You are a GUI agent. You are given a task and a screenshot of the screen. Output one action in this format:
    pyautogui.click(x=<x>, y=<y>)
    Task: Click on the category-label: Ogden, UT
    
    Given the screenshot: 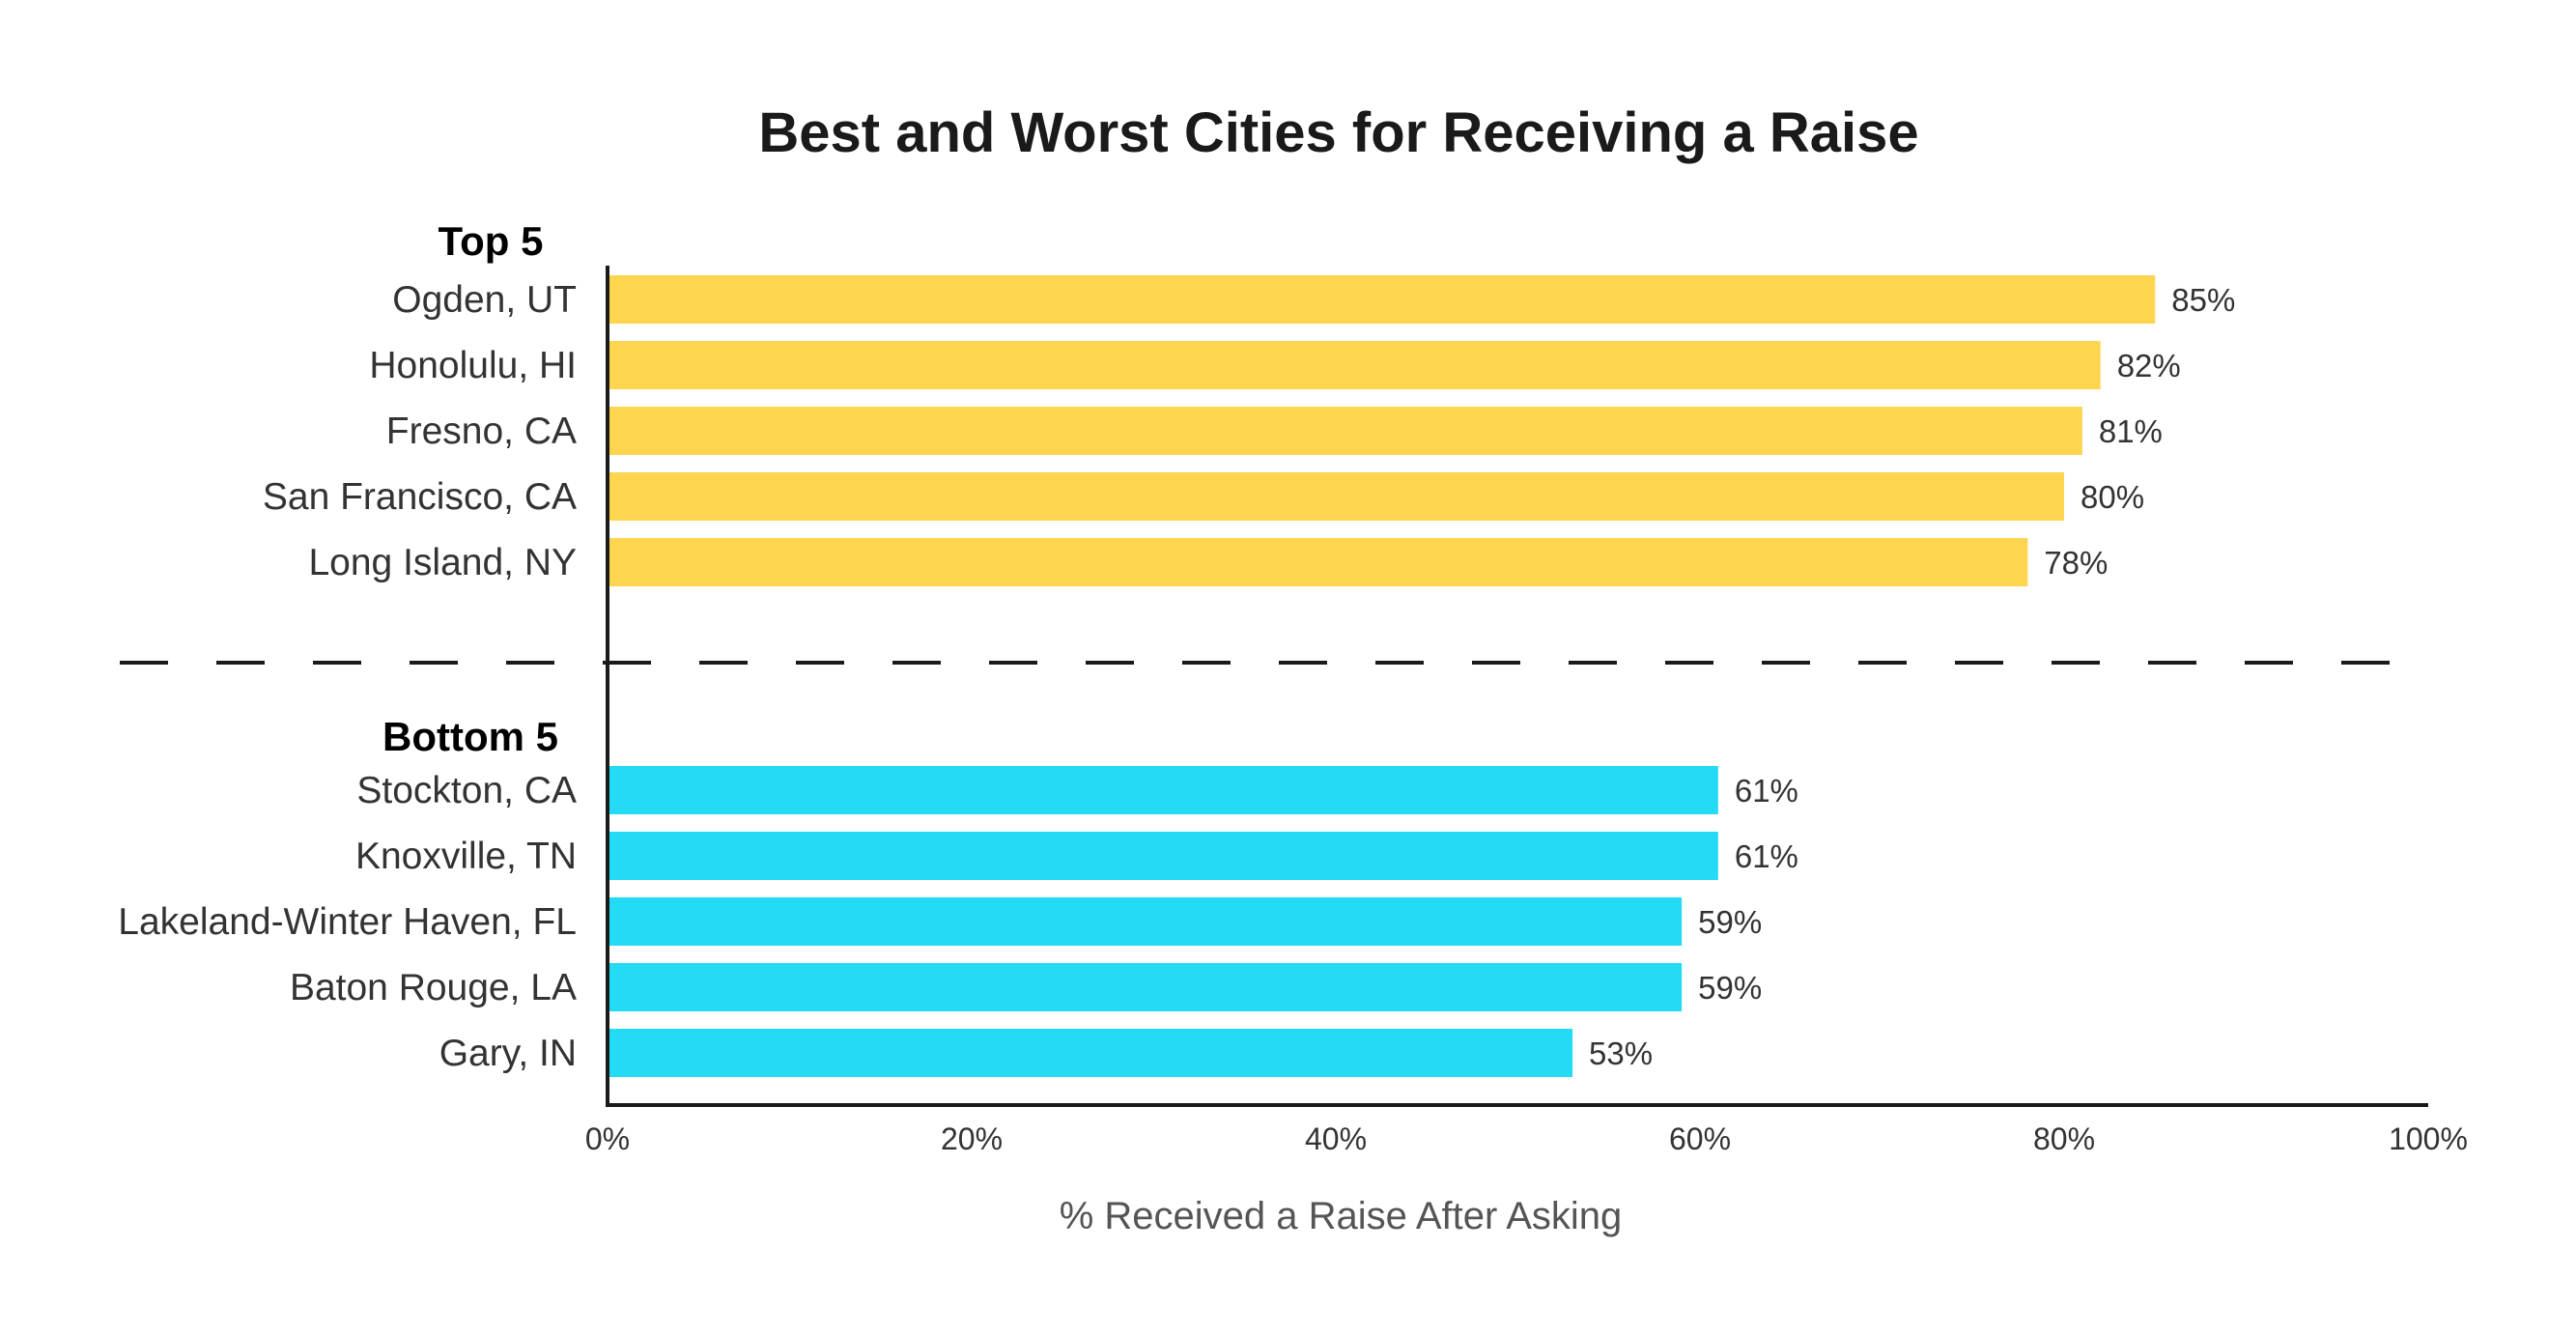 What is the action you would take?
    pyautogui.click(x=484, y=300)
    